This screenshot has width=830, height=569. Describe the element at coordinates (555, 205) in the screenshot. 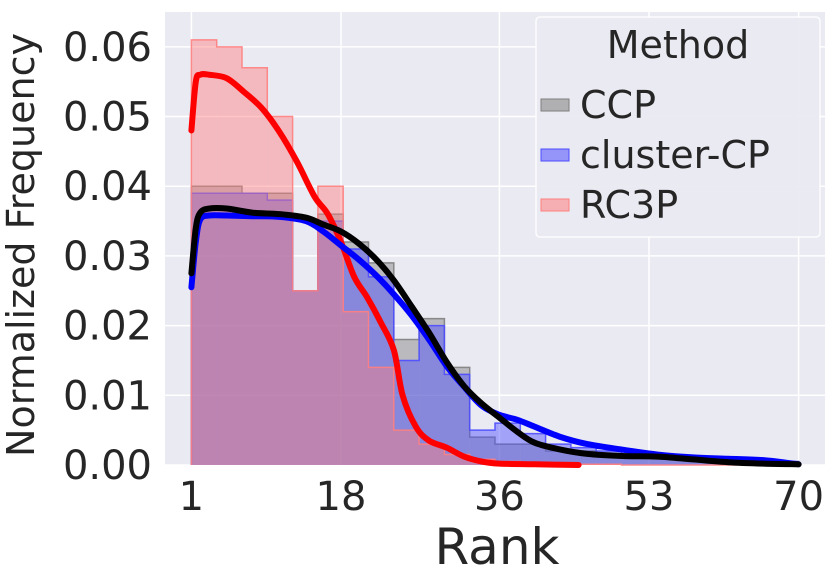

I see `legend-swatch-RC3P` at that location.